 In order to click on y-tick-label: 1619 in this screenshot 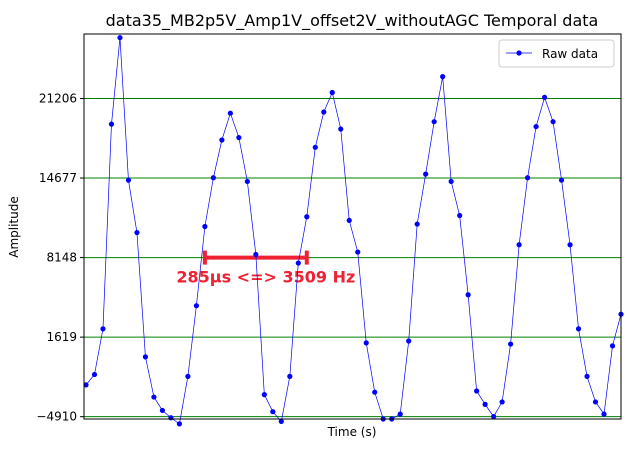, I will do `click(61, 337)`.